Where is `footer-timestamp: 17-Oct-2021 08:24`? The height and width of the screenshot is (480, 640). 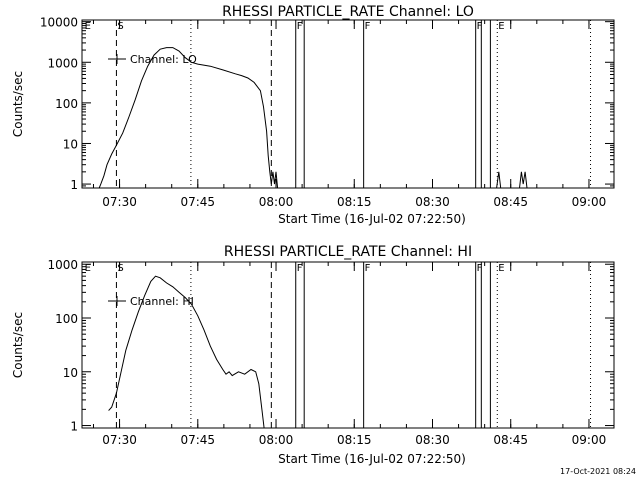 footer-timestamp: 17-Oct-2021 08:24 is located at coordinates (598, 471).